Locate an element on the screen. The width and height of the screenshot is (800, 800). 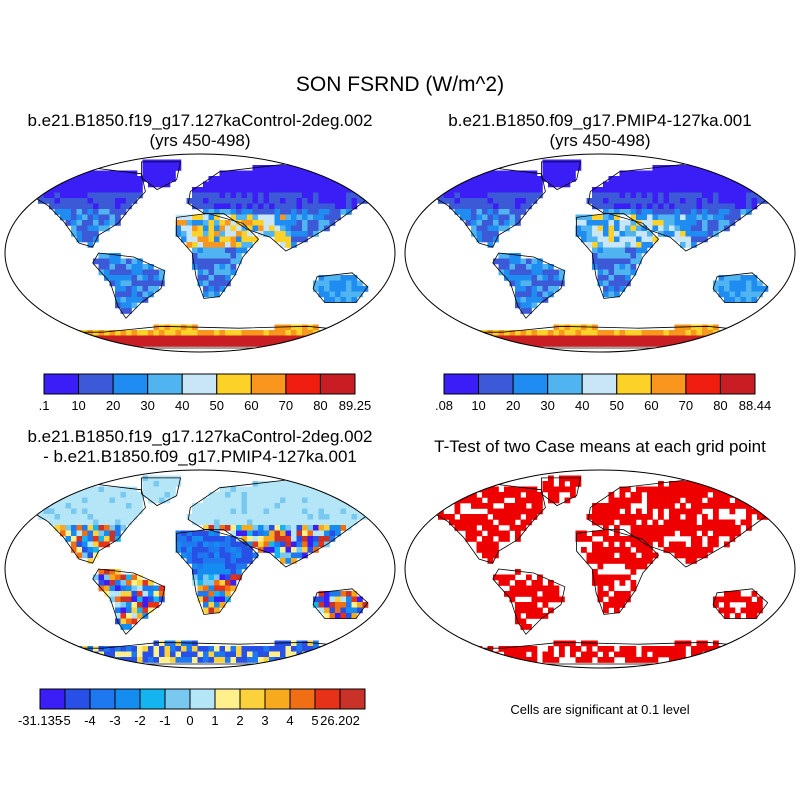
colorbar-box is located at coordinates (327, 699).